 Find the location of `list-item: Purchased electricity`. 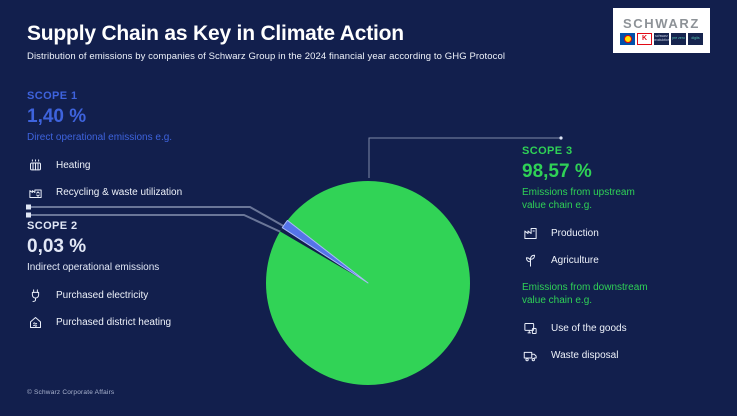

list-item: Purchased electricity is located at coordinates (144, 295).